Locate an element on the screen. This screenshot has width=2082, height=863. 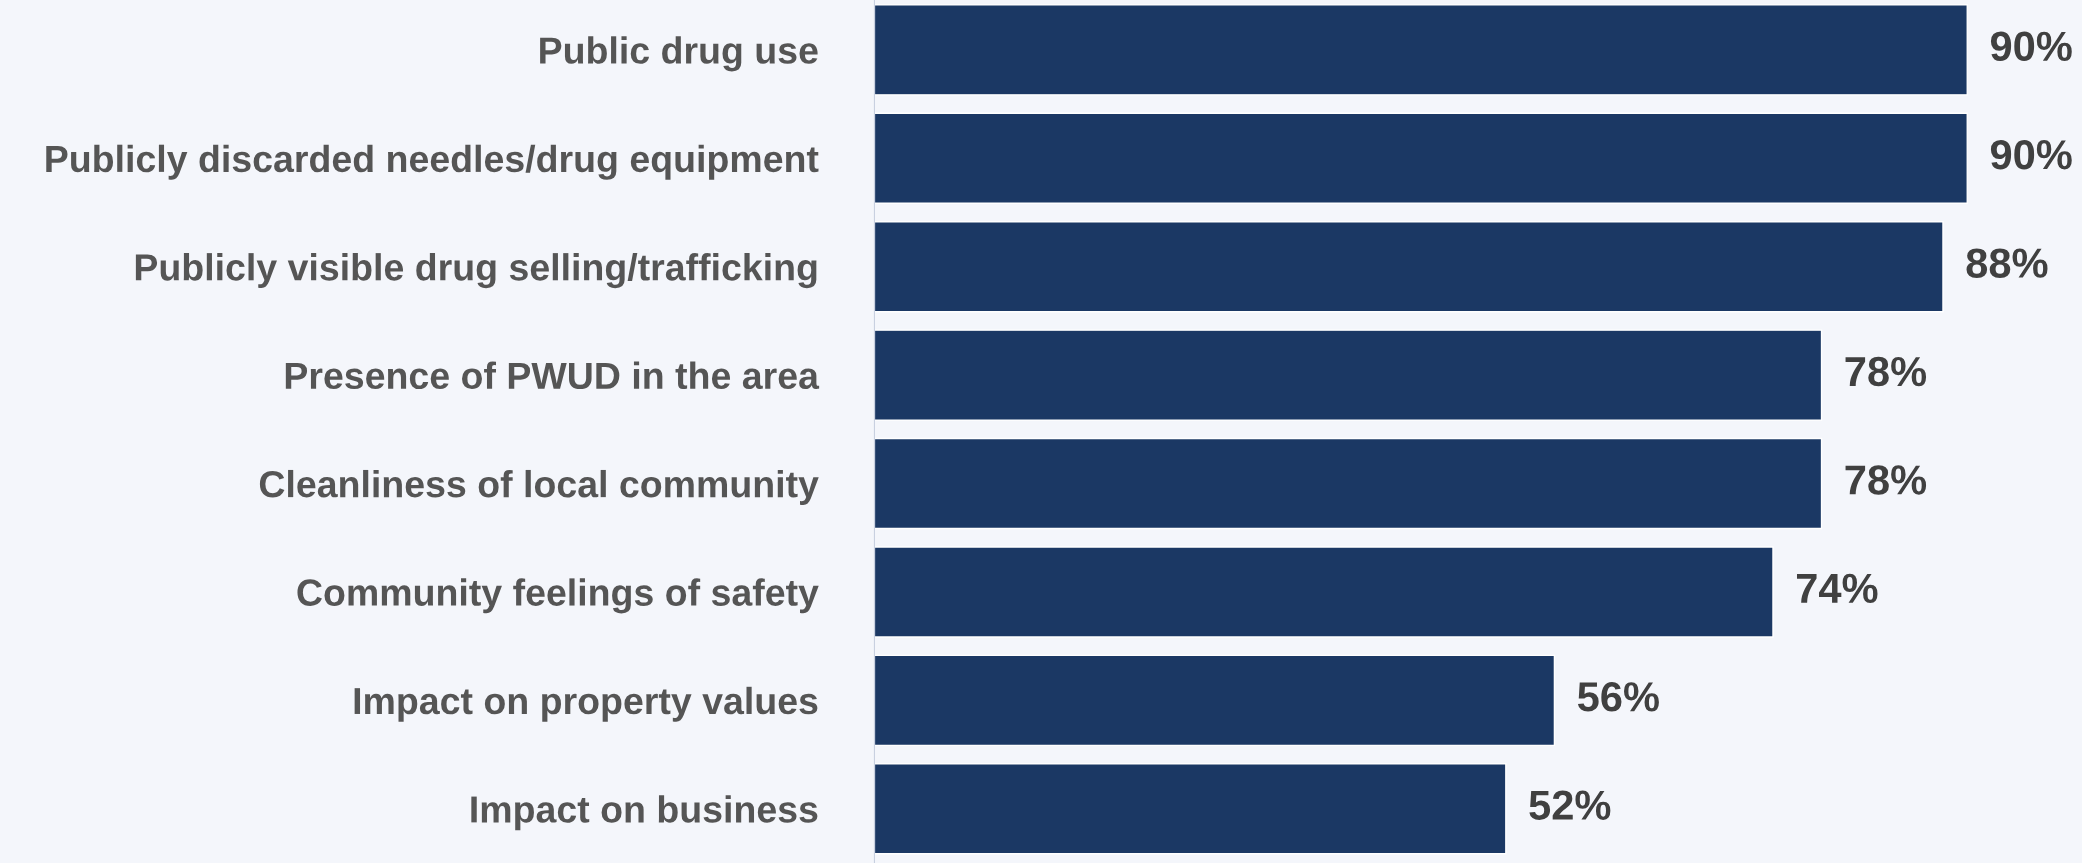
y-tick-label: Impact on property values is located at coordinates (586, 704).